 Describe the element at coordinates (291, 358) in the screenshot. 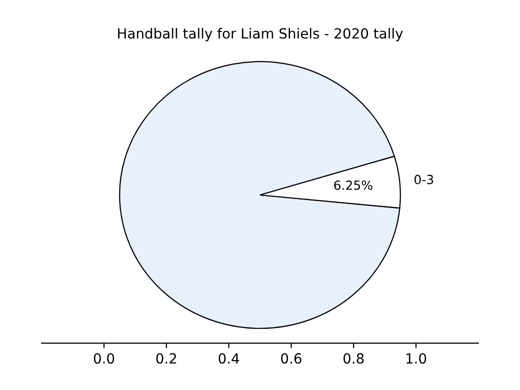

I see `text: 0.6` at that location.